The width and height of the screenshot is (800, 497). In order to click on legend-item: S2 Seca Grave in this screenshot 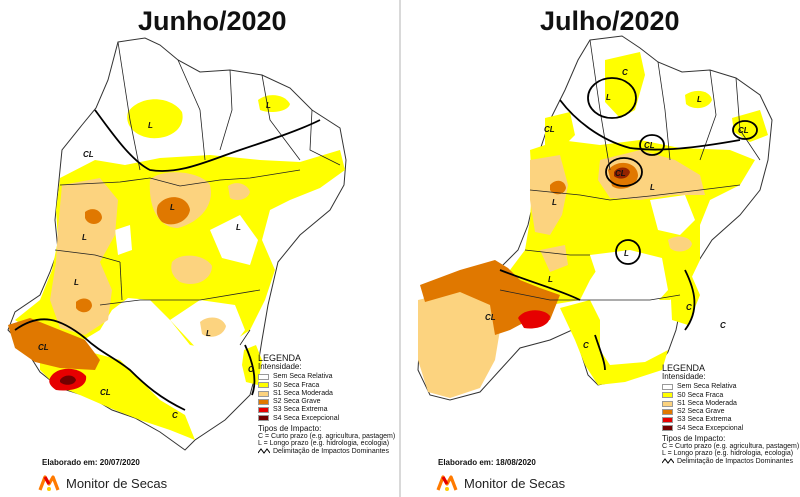, I will do `click(730, 412)`.